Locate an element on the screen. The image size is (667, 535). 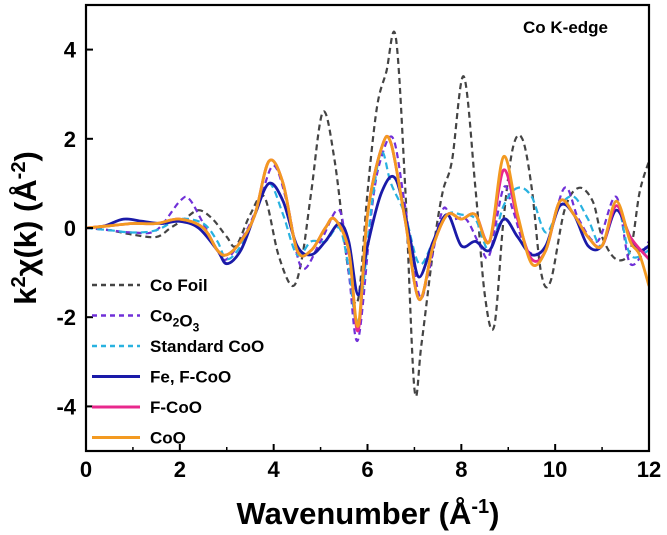
x-tick-label: 8 is located at coordinates (461, 469).